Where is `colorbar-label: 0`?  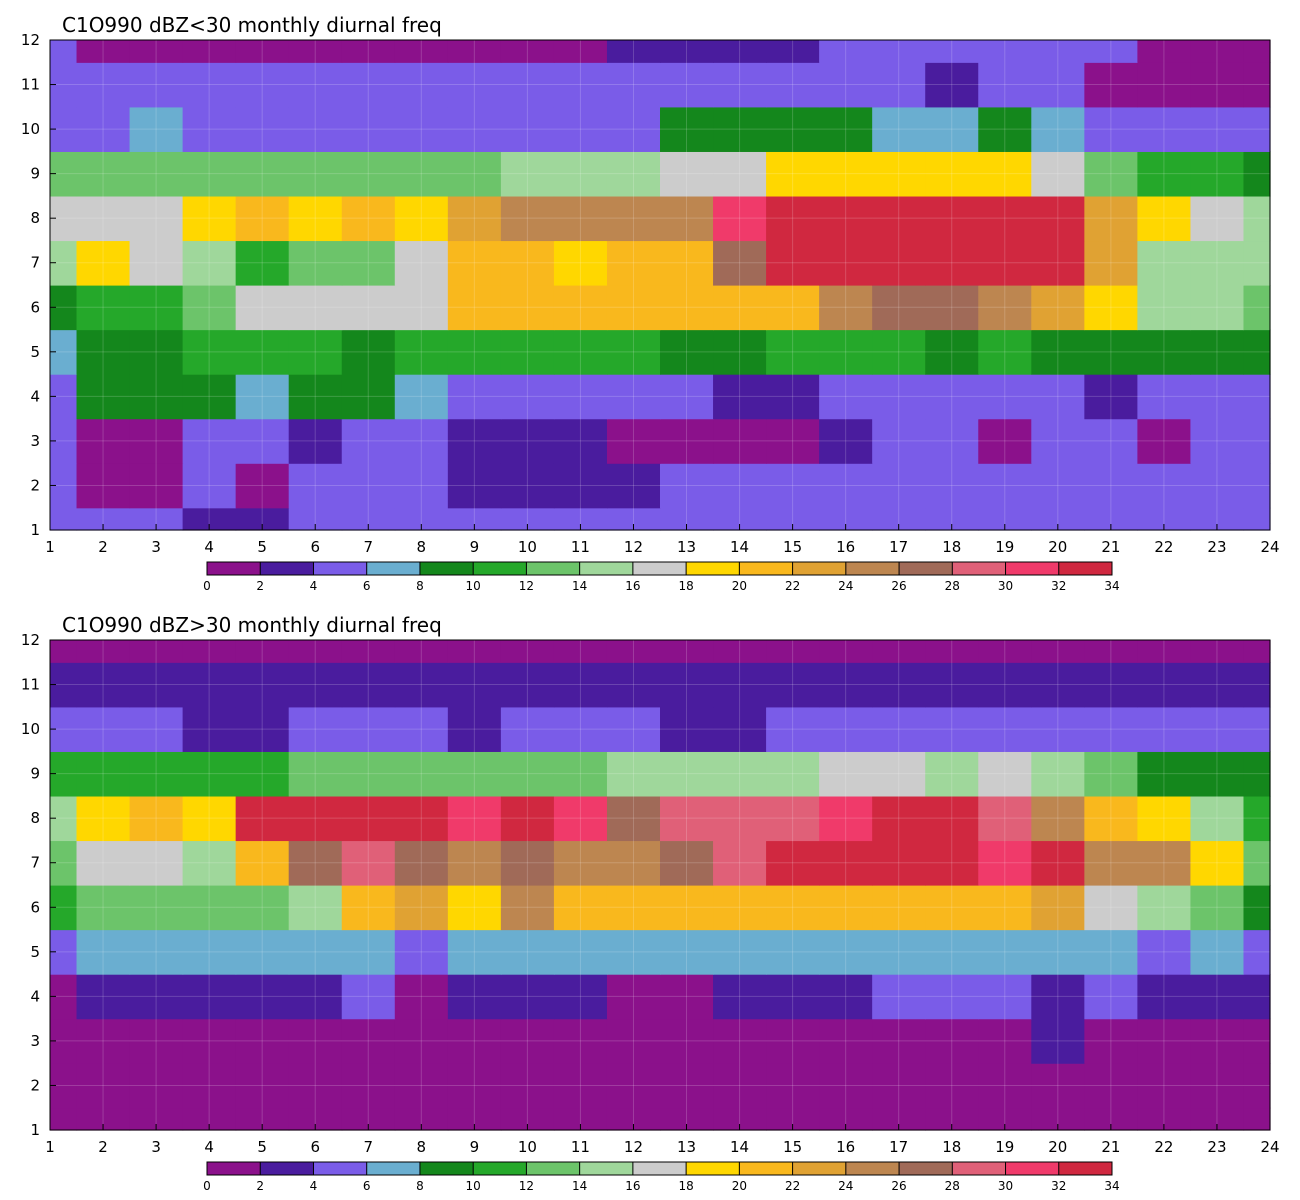 colorbar-label: 0 is located at coordinates (207, 586).